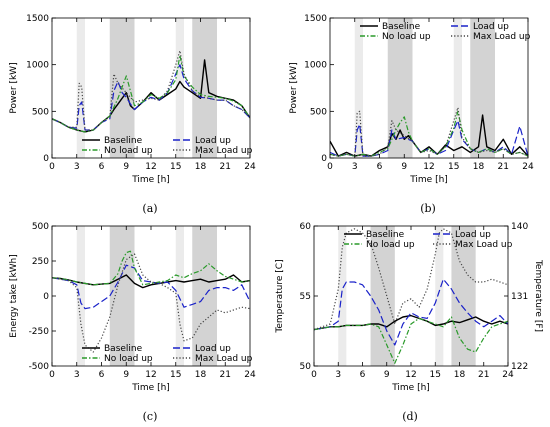  I want to click on y-tick-label: -500, so click(39, 367).